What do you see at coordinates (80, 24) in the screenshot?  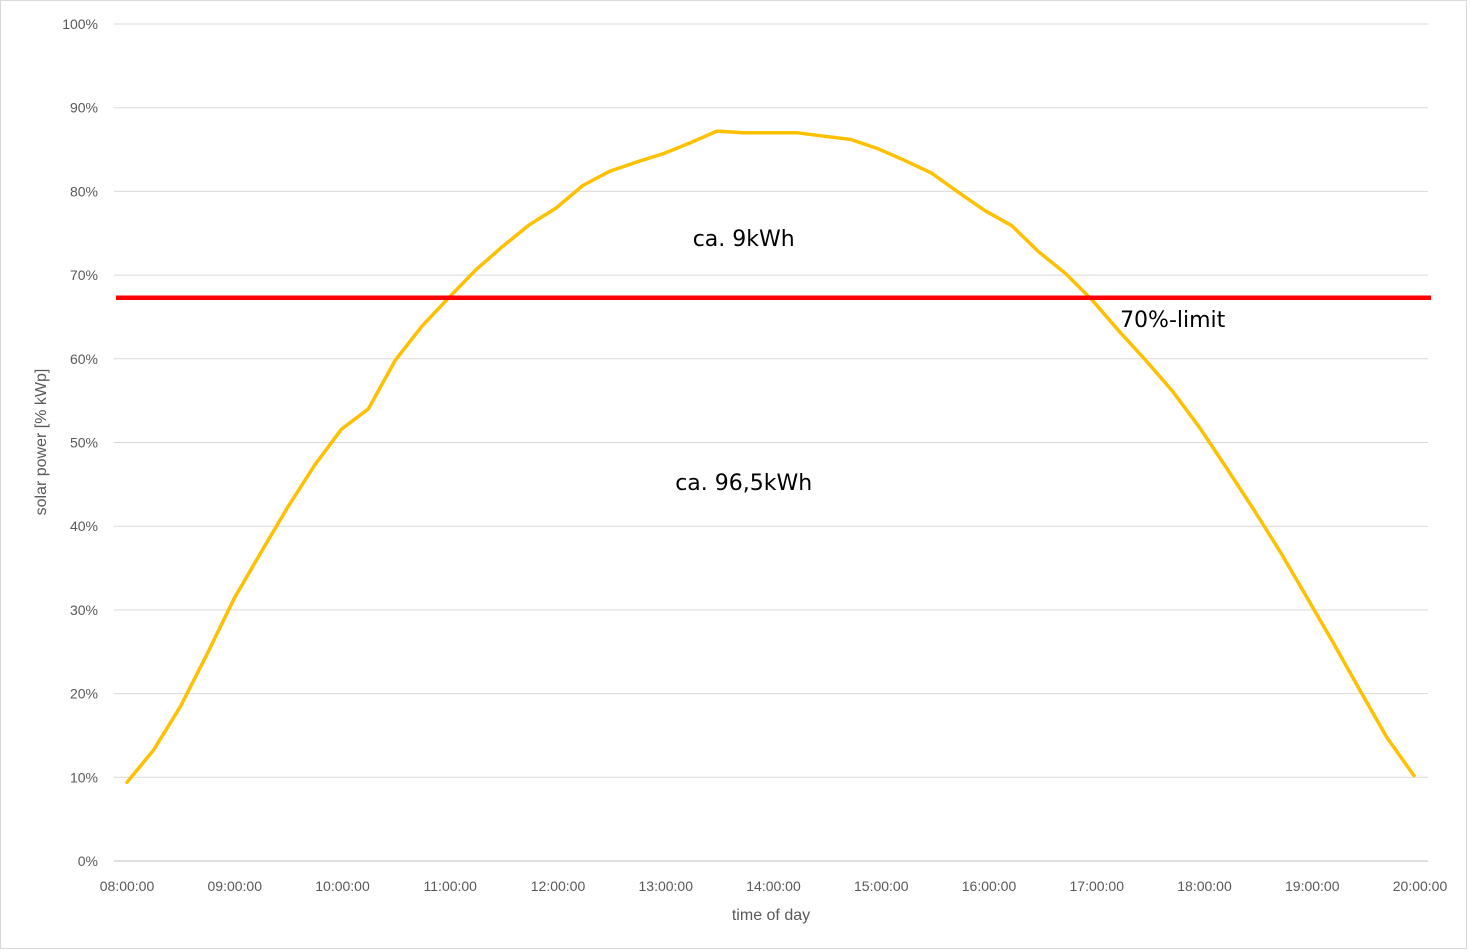 I see `y-tick-label: 100%` at bounding box center [80, 24].